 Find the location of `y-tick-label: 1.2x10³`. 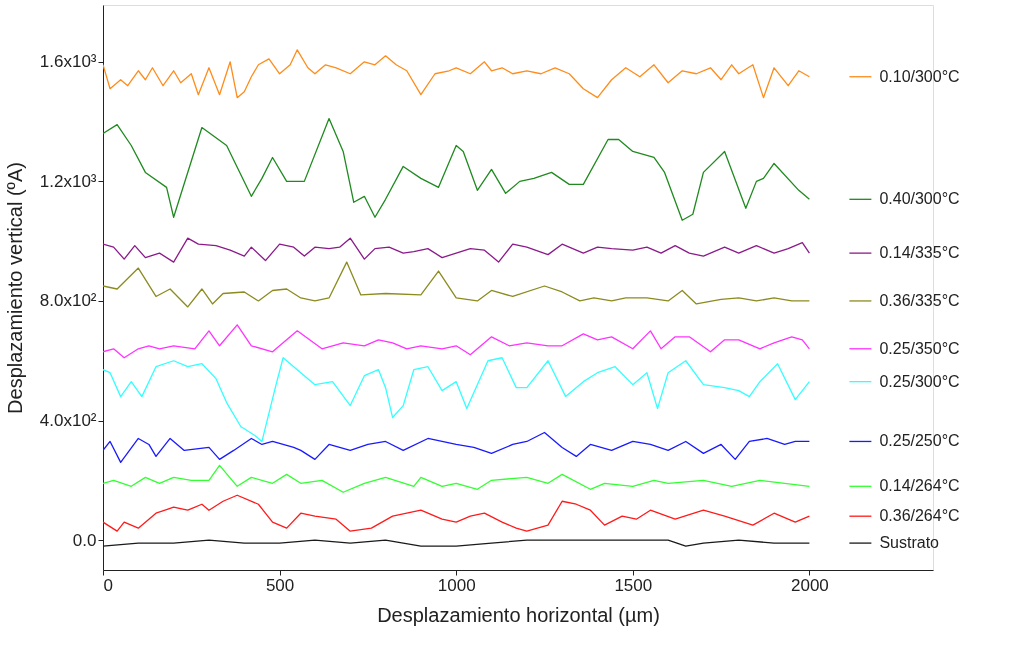

y-tick-label: 1.2x10³ is located at coordinates (68, 181).